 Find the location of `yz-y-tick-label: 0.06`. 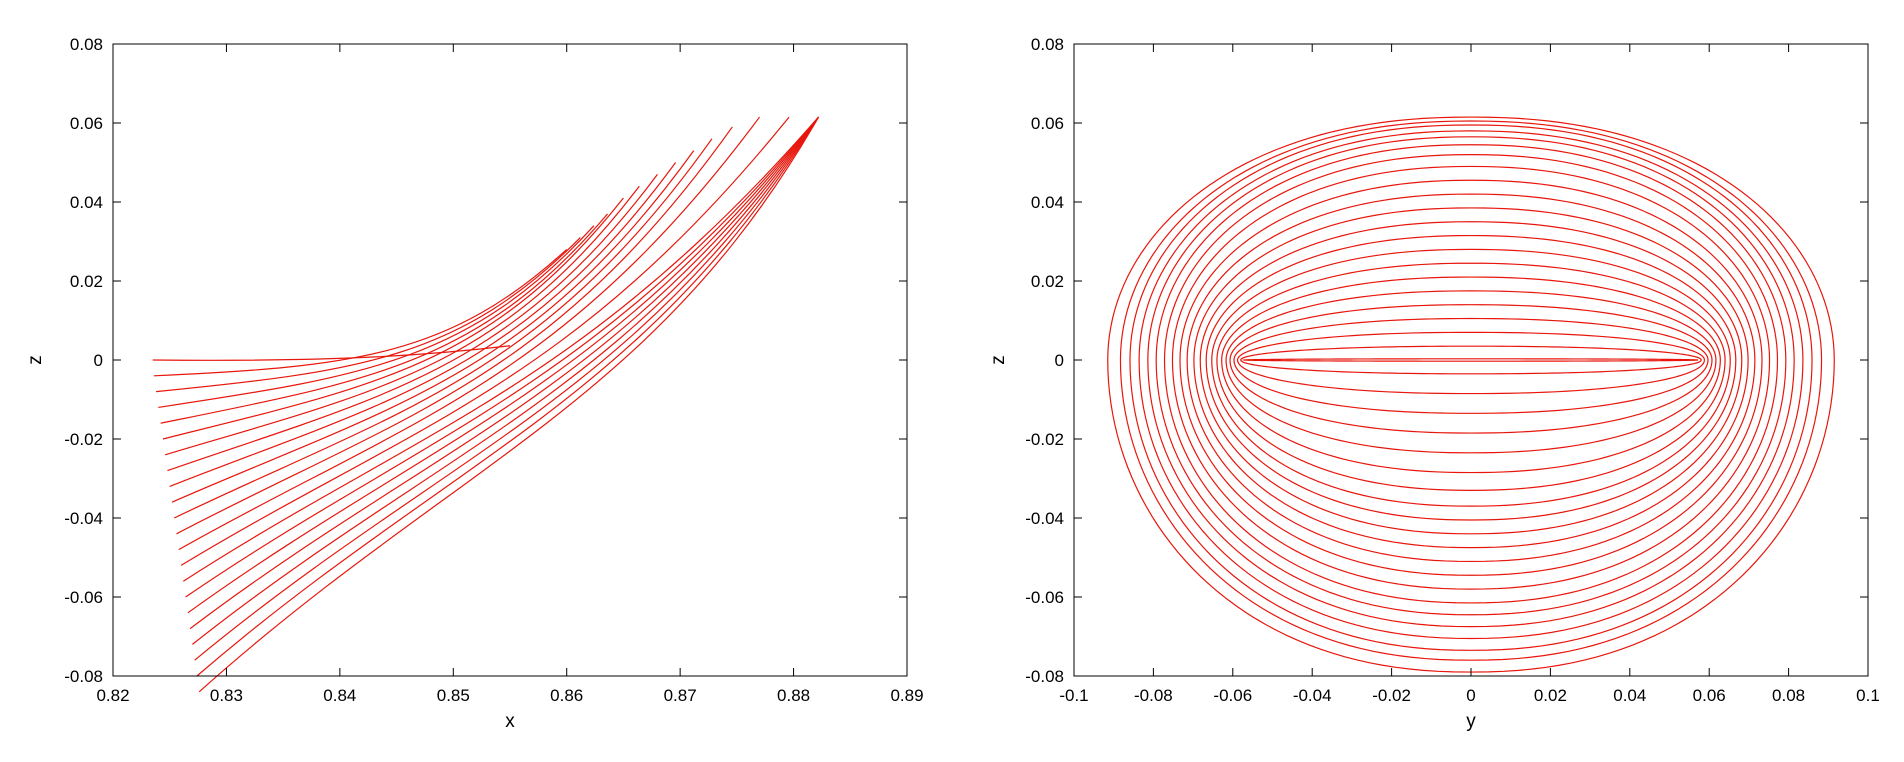

yz-y-tick-label: 0.06 is located at coordinates (1047, 123).